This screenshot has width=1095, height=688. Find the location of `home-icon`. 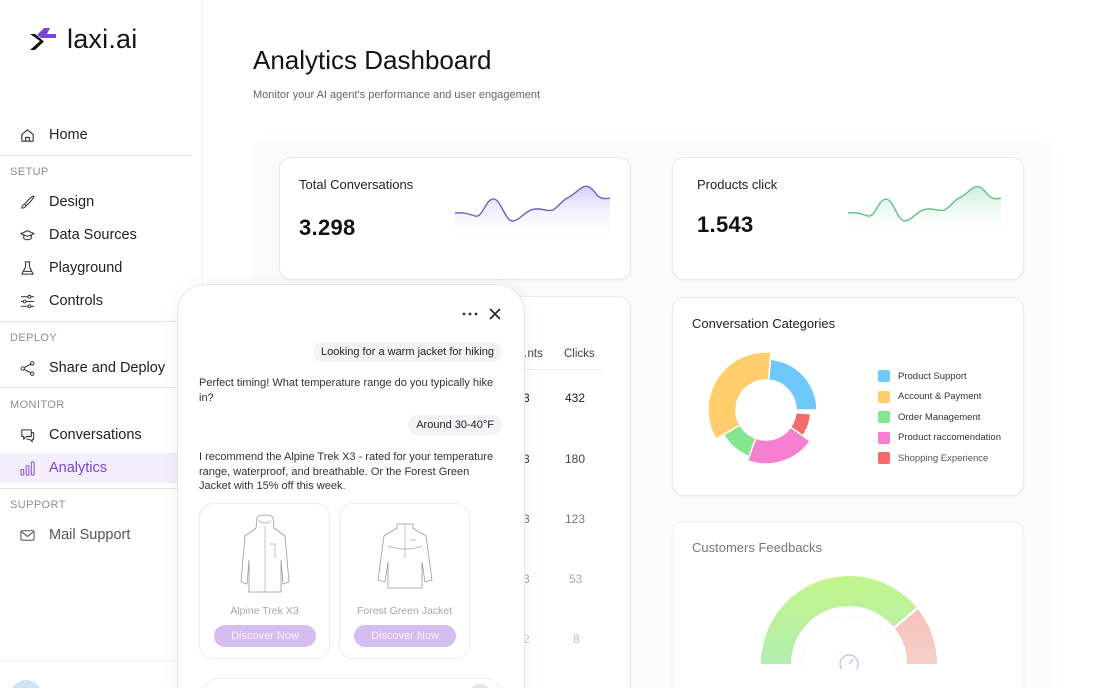

home-icon is located at coordinates (27, 135).